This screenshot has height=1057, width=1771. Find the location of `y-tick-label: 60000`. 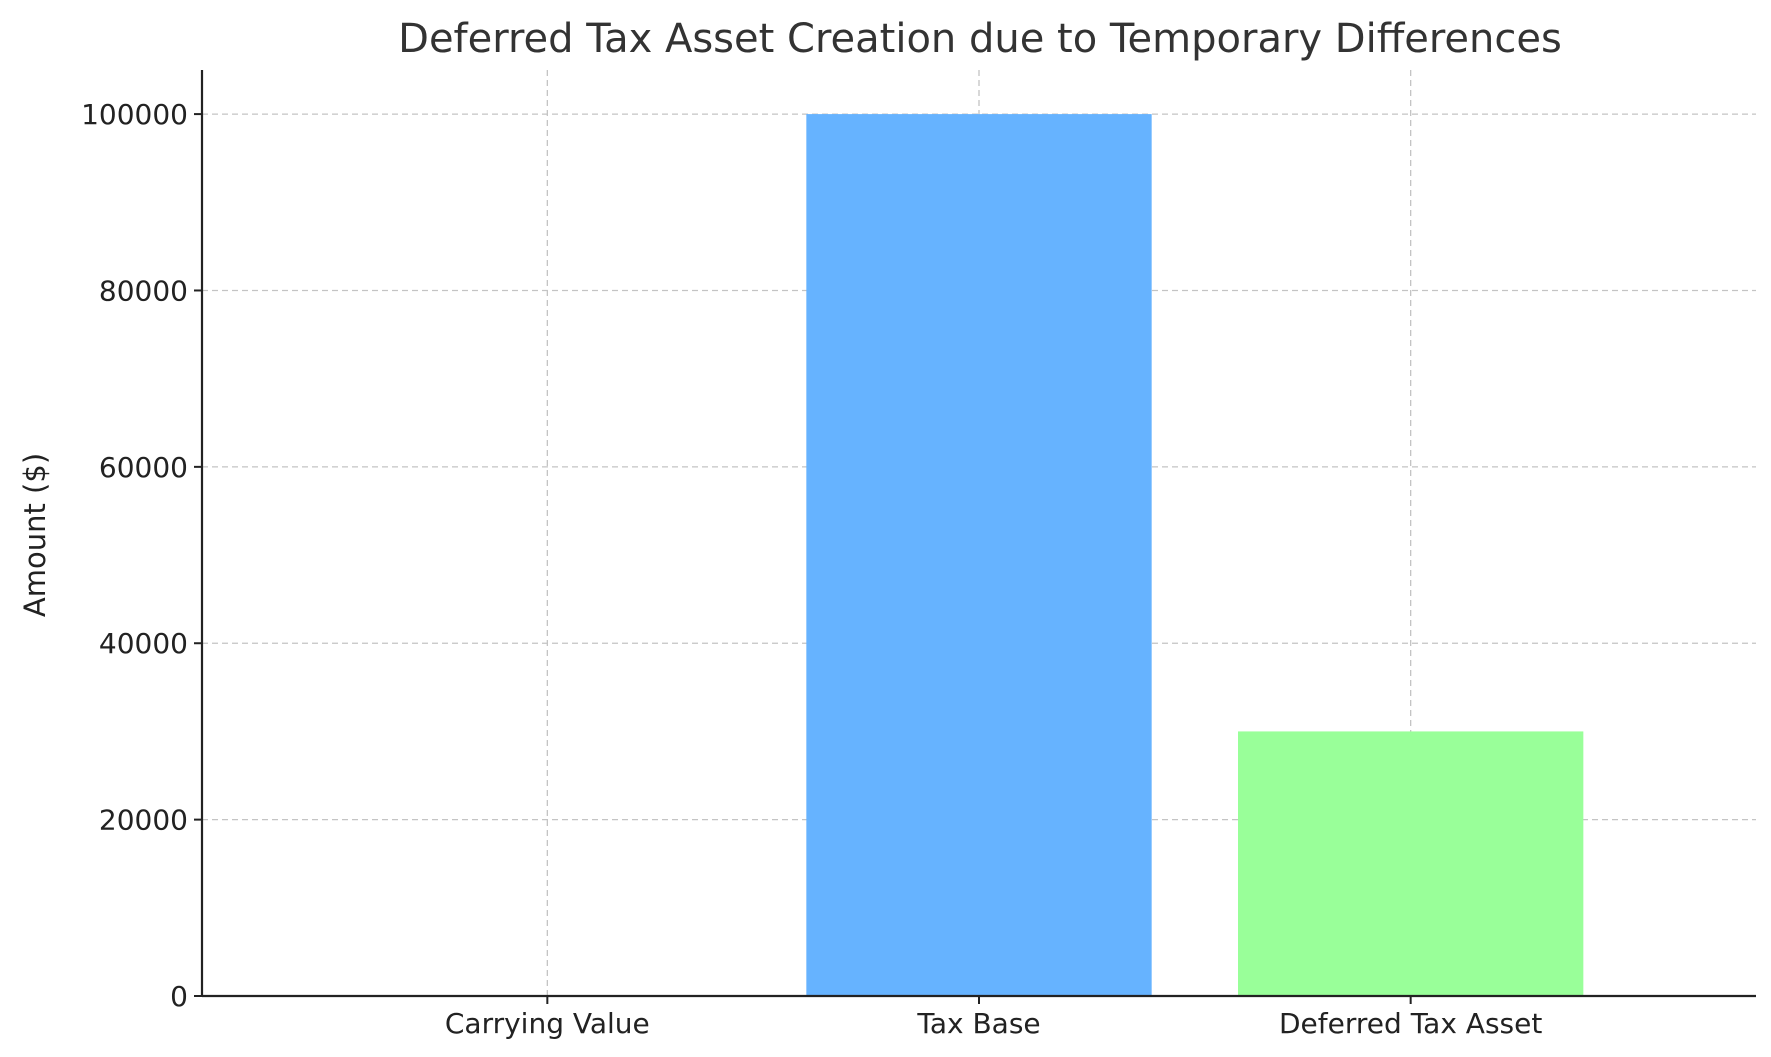

y-tick-label: 60000 is located at coordinates (143, 467).